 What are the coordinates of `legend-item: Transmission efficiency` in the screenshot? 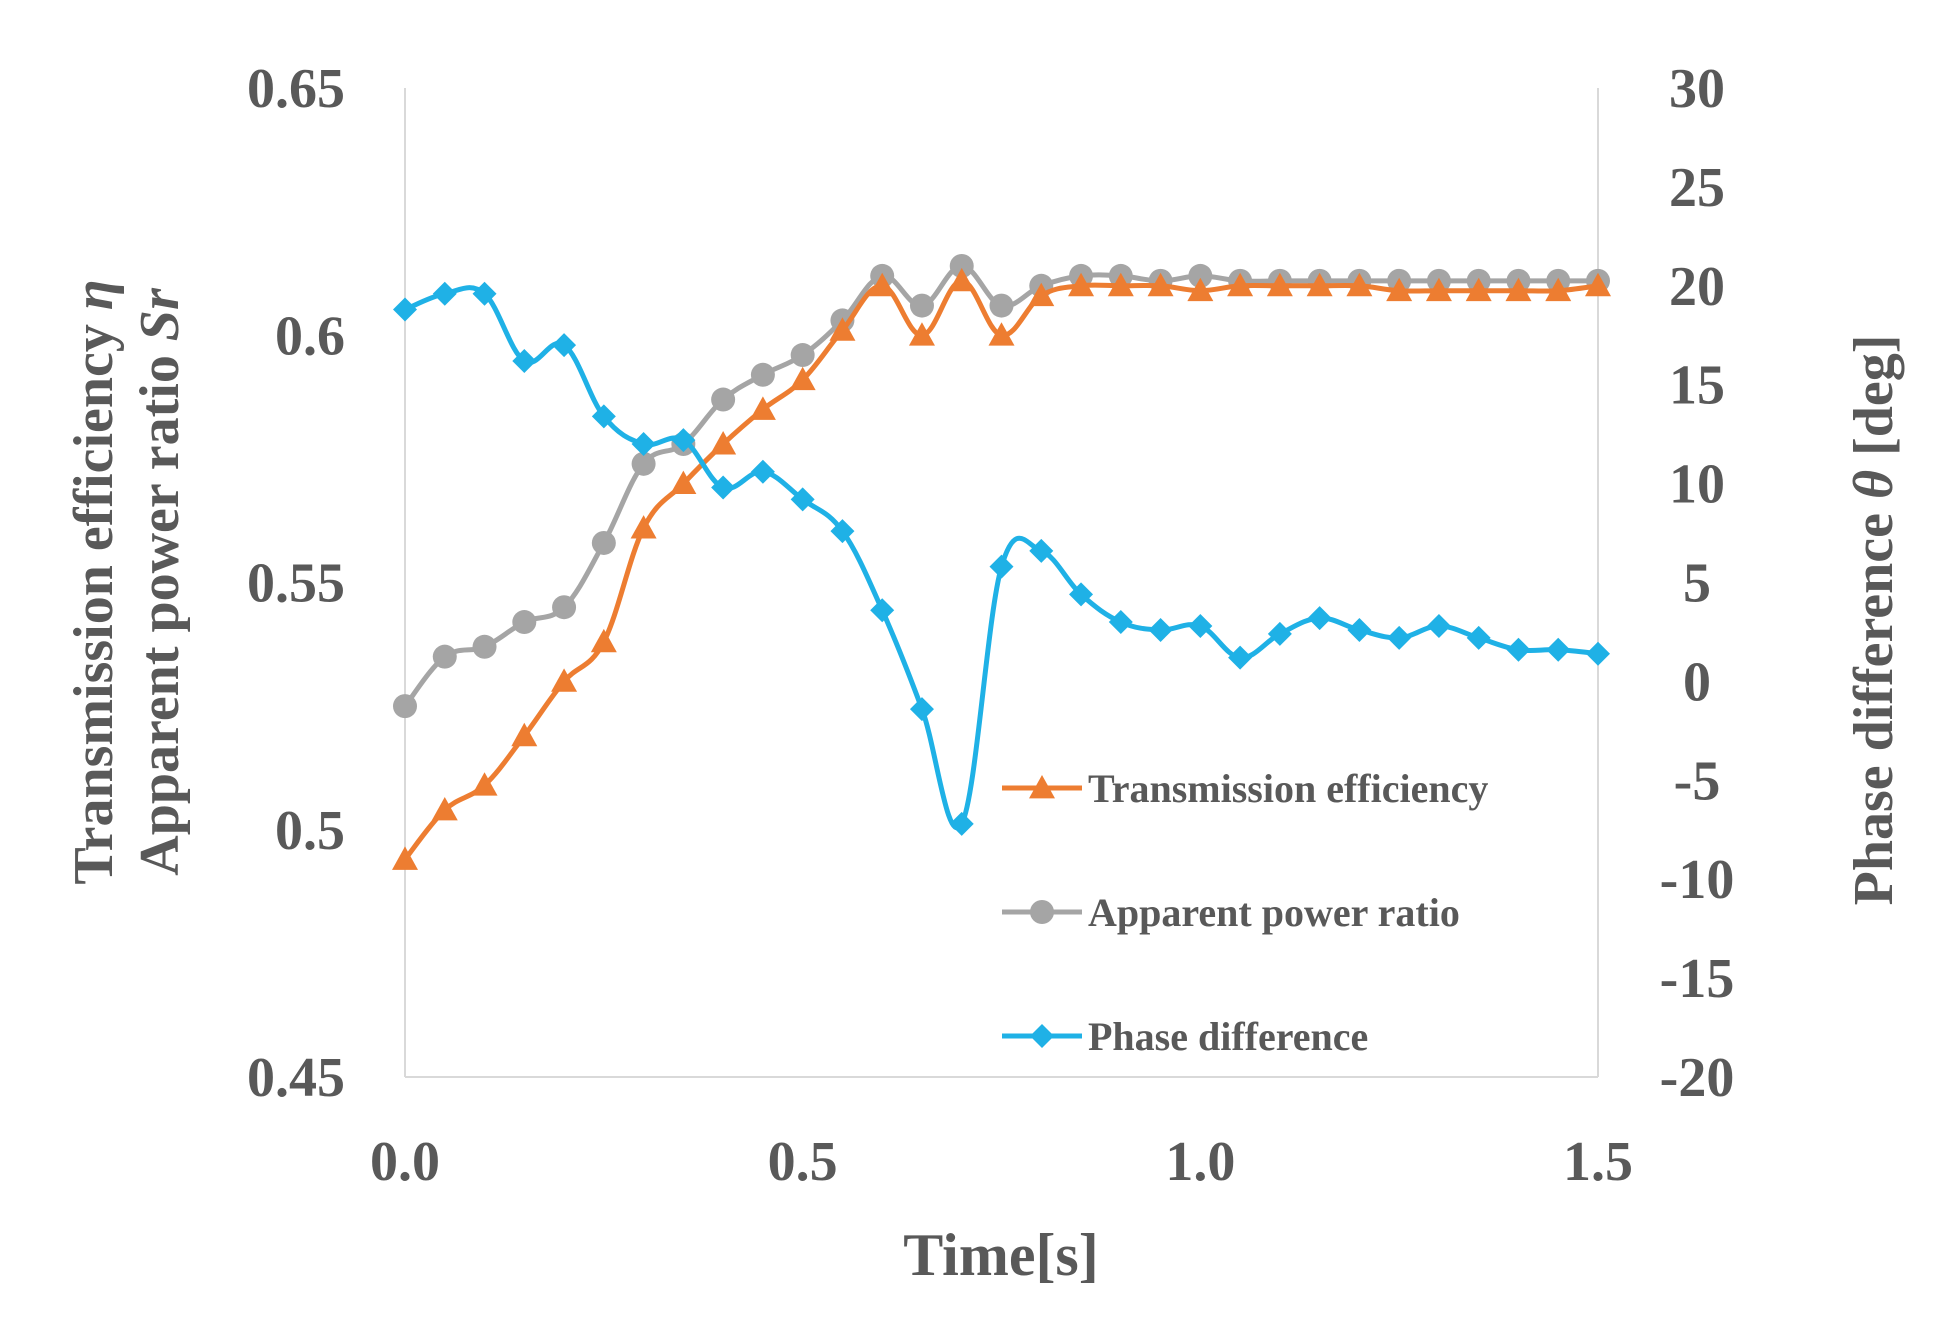 It's located at (1245, 788).